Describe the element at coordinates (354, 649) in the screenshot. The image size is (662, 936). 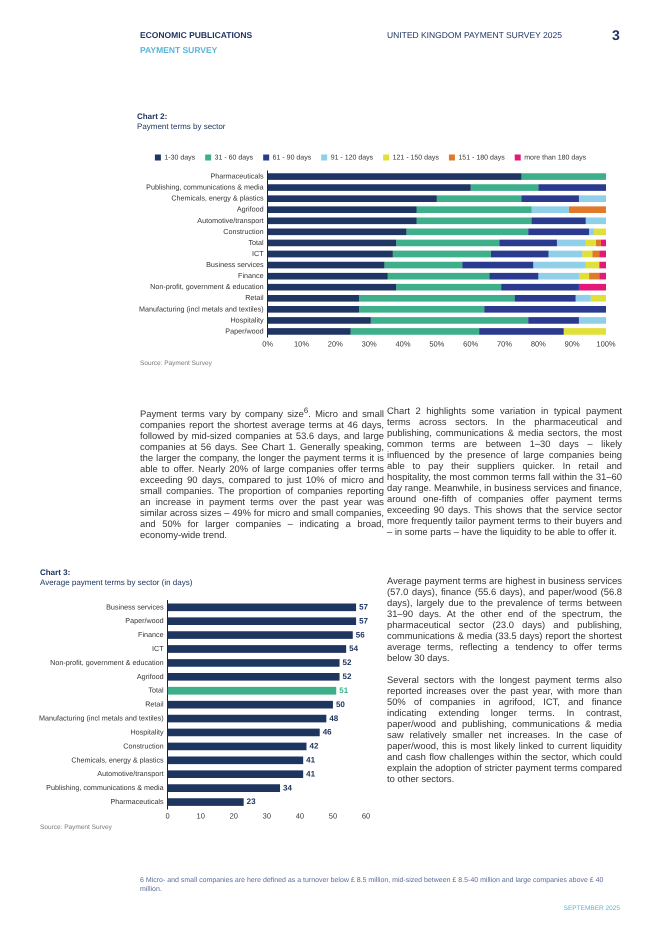
I see `data-label: 54` at that location.